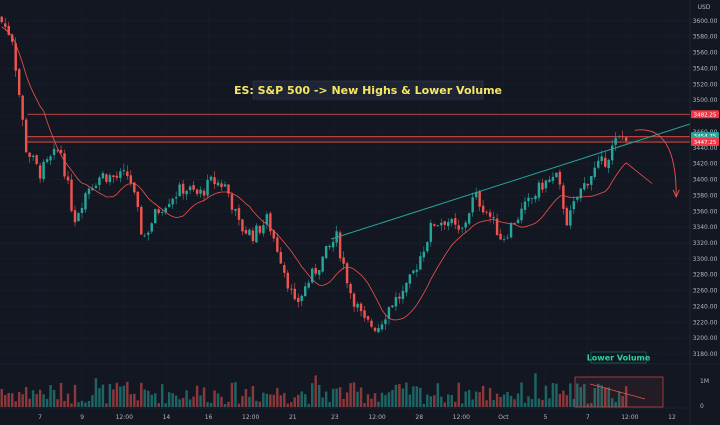  Describe the element at coordinates (705, 164) in the screenshot. I see `y-tick-label: 3420.00` at that location.